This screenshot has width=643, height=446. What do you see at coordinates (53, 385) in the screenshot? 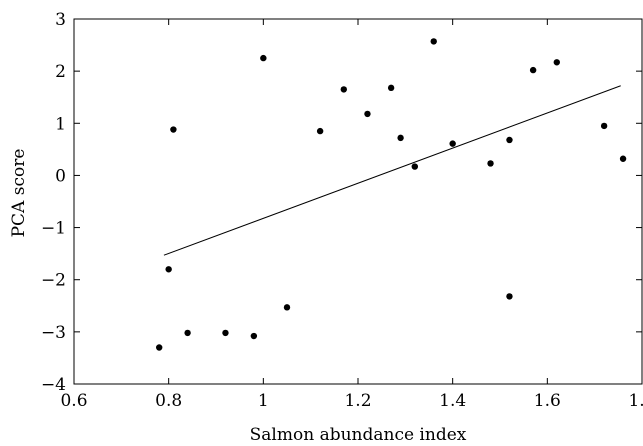
I see `y-tick-label: −4` at bounding box center [53, 385].